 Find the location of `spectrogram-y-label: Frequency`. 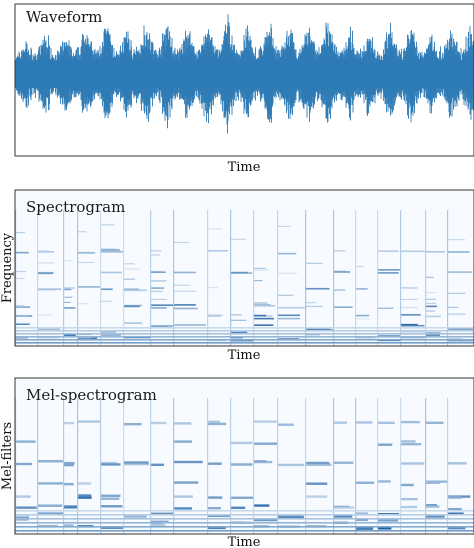

spectrogram-y-label: Frequency is located at coordinates (7, 267).